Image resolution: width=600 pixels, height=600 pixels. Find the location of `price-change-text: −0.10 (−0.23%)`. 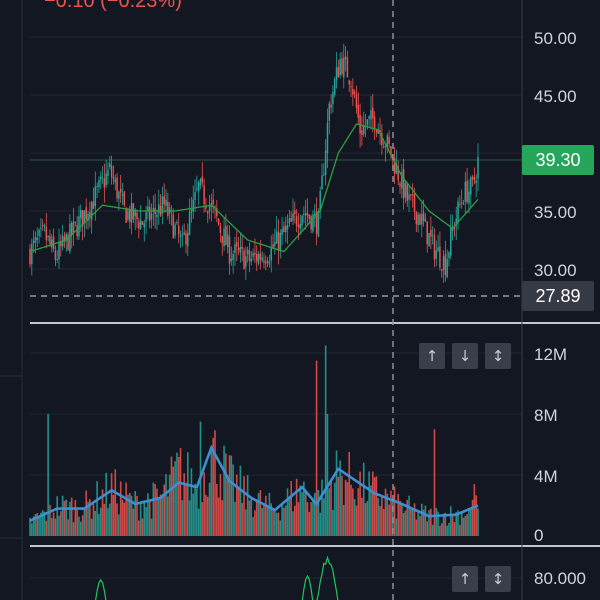

price-change-text: −0.10 (−0.23%) is located at coordinates (113, 6).